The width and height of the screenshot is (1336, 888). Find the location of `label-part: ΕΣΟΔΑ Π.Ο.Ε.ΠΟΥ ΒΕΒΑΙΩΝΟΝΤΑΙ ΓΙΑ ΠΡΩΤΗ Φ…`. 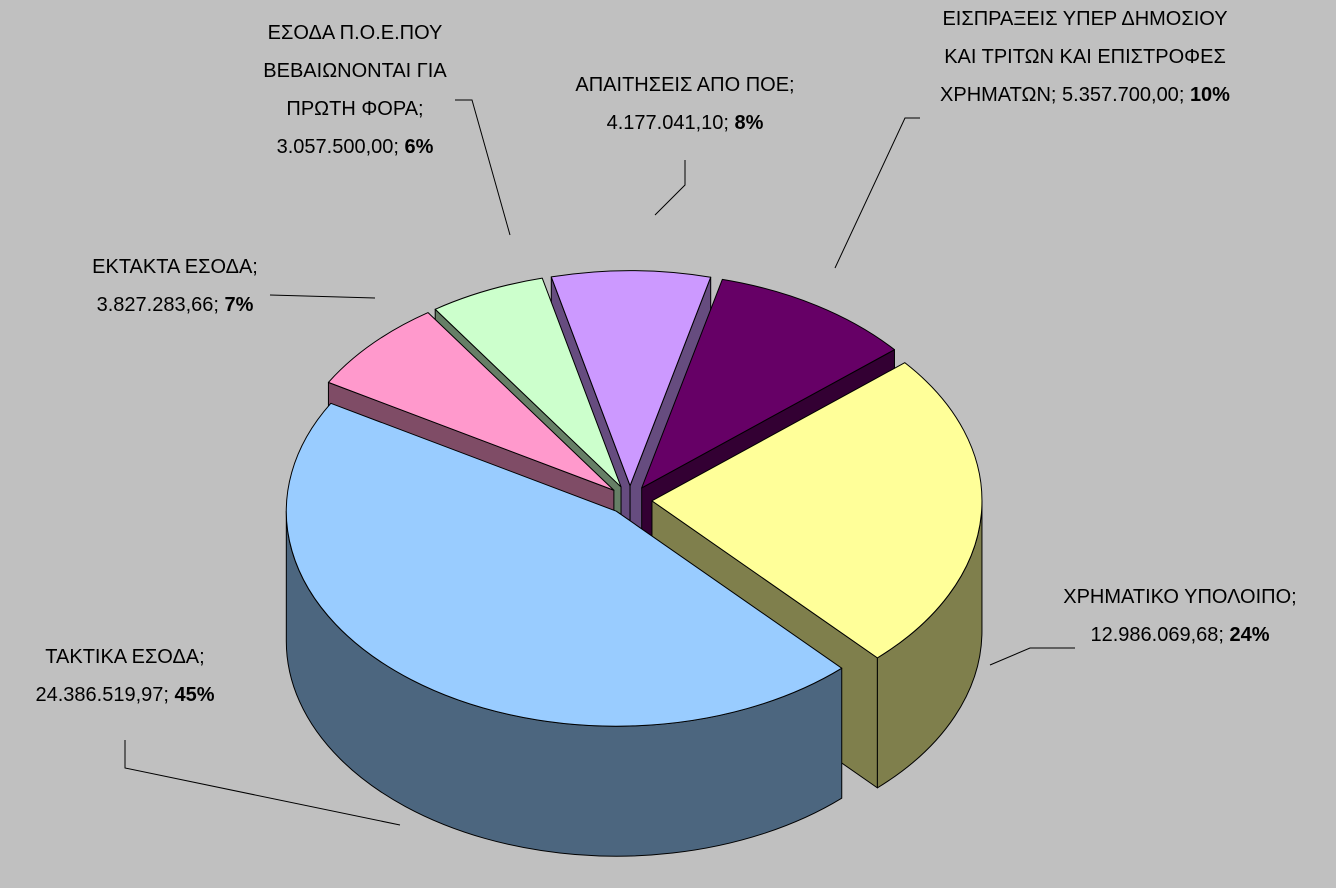

label-part: ΕΣΟΔΑ Π.Ο.Ε.ΠΟΥ ΒΕΒΑΙΩΝΟΝΤΑΙ ΓΙΑ ΠΡΩΤΗ Φ… is located at coordinates (355, 71).